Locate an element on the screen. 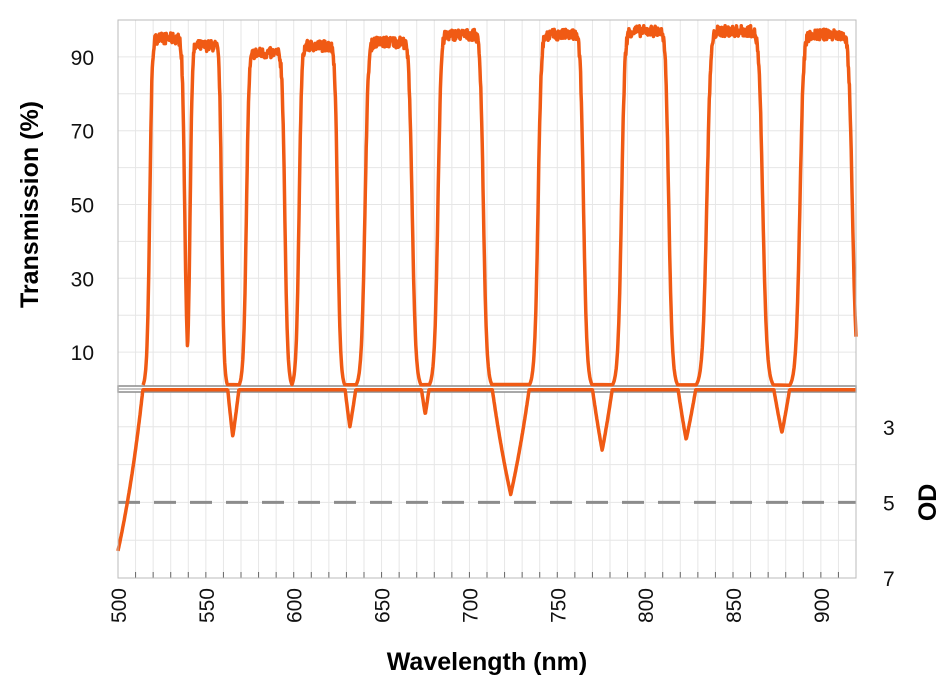 Image resolution: width=950 pixels, height=689 pixels. y-tick-labels-od: 3 5 7 is located at coordinates (889, 504).